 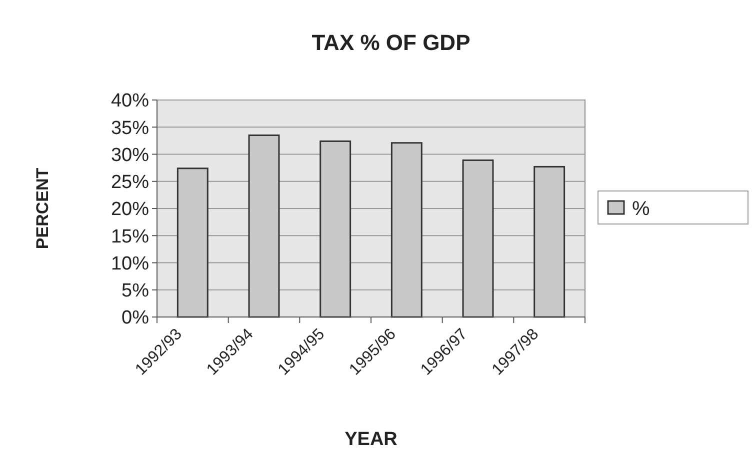 I want to click on x-axis-title: YEAR, so click(x=371, y=439).